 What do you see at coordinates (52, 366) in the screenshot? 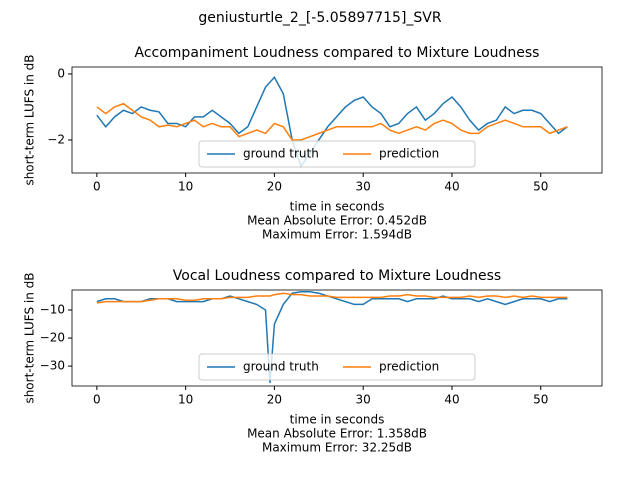
I see `y-tick-label: −30` at bounding box center [52, 366].